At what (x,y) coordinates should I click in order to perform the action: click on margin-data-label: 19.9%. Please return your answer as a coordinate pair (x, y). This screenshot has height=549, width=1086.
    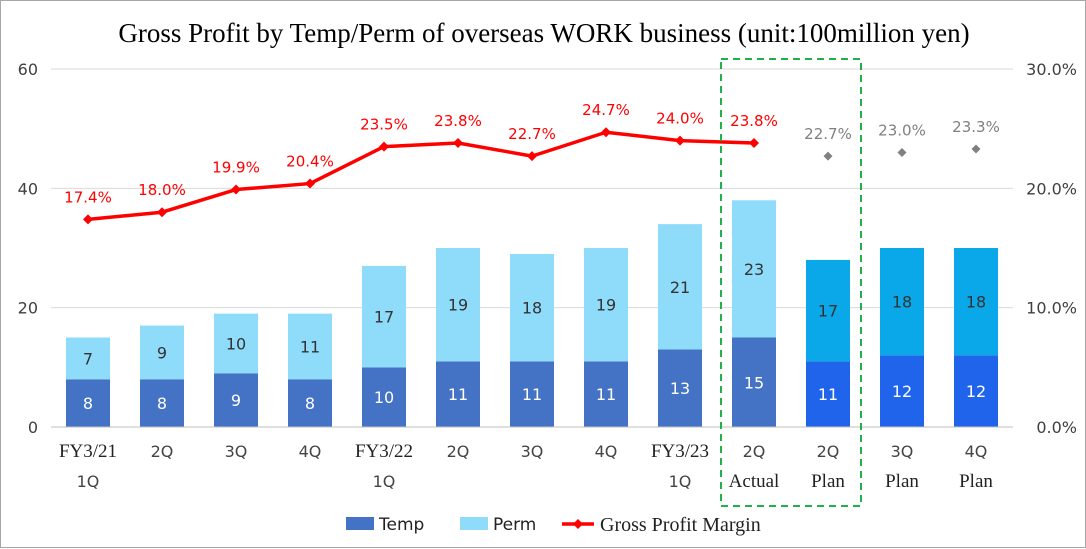
    Looking at the image, I should click on (236, 168).